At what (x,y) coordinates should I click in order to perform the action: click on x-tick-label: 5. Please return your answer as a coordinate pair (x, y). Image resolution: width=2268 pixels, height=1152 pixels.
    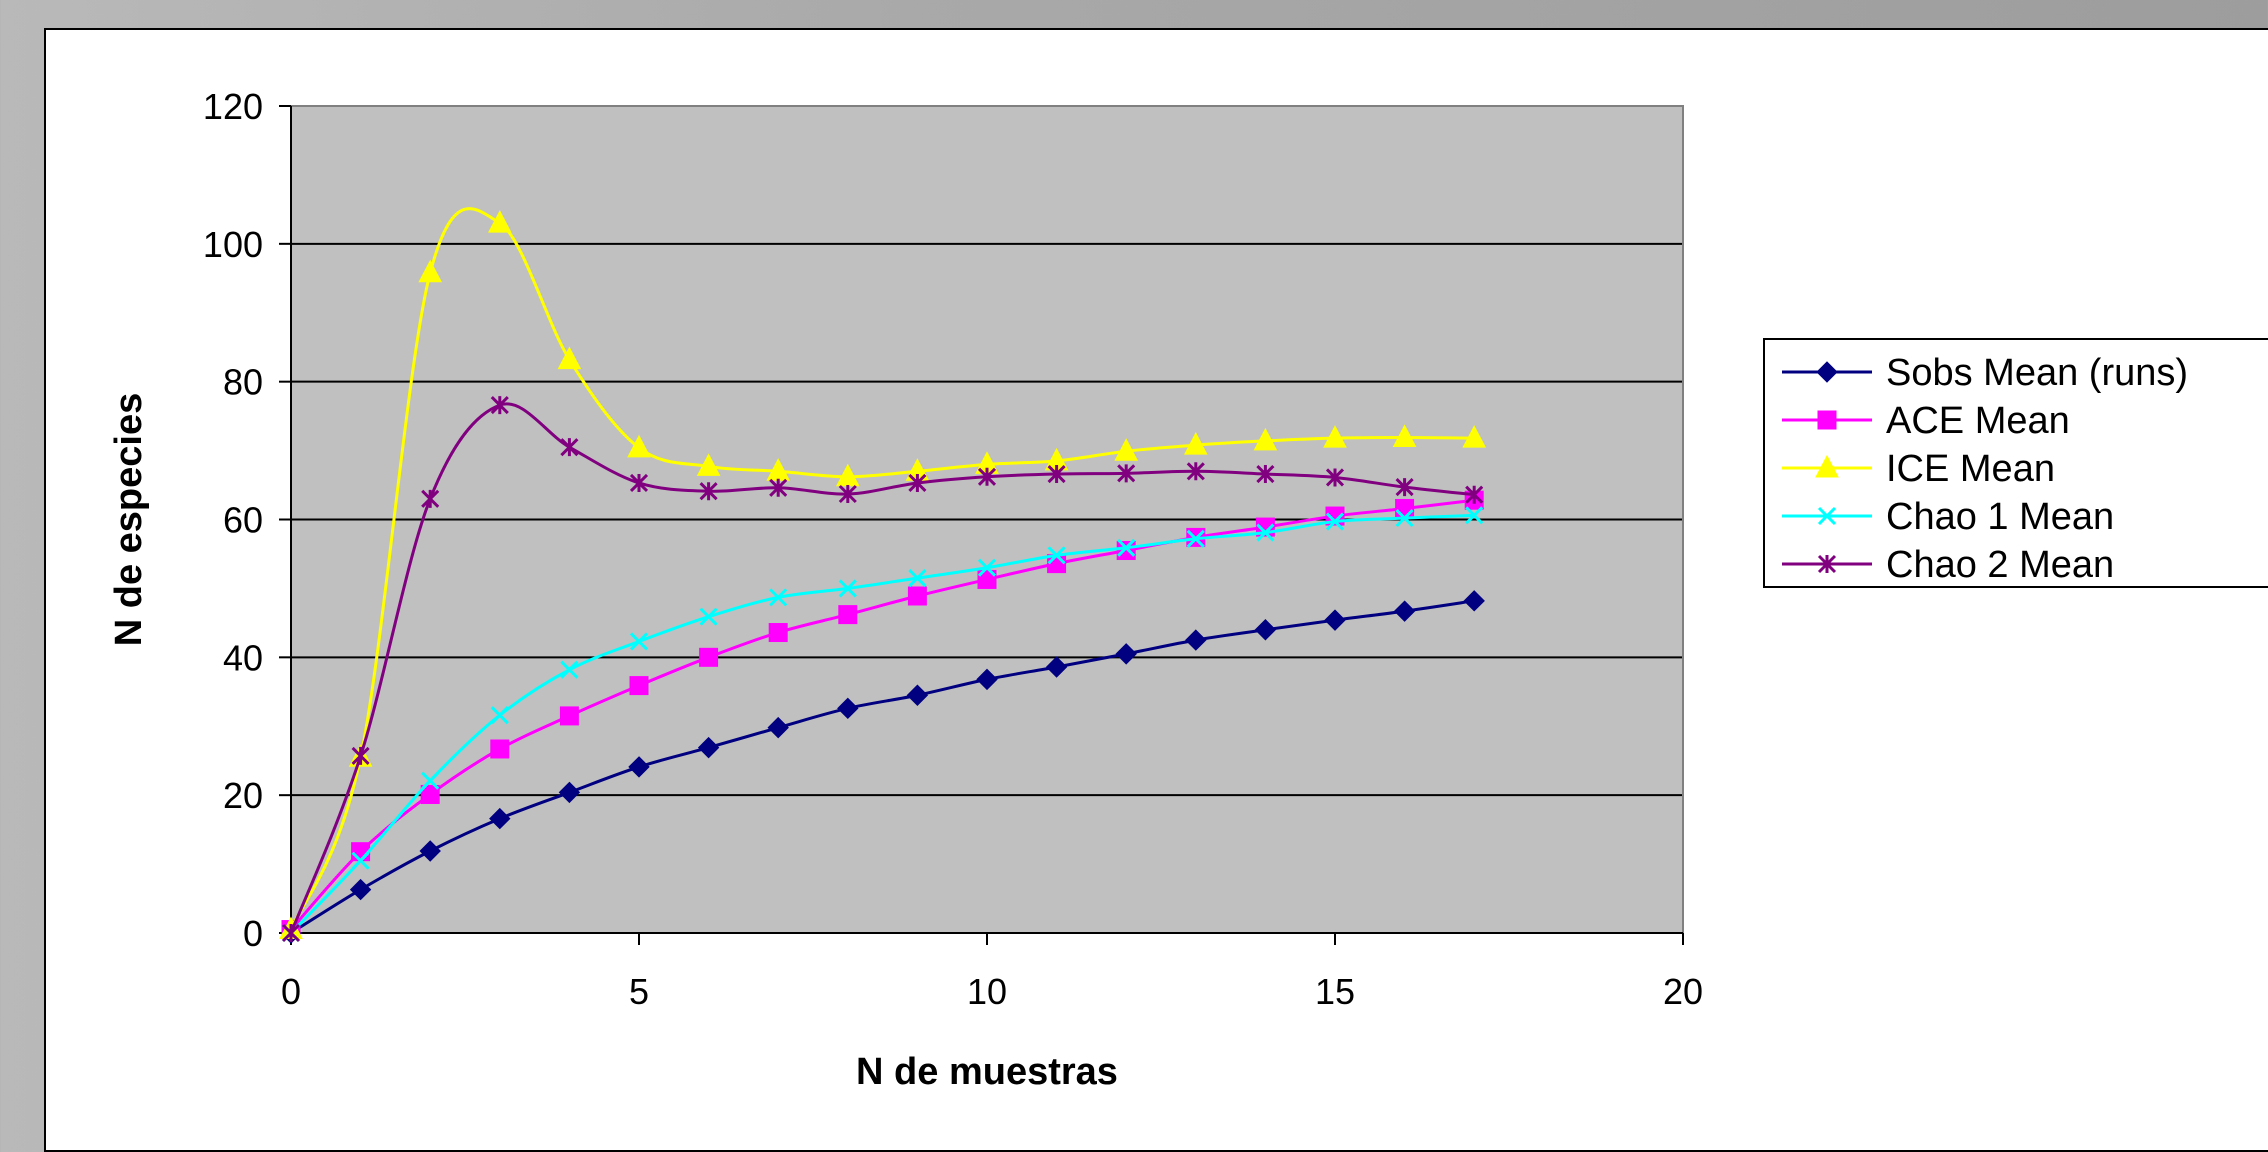
    Looking at the image, I should click on (639, 991).